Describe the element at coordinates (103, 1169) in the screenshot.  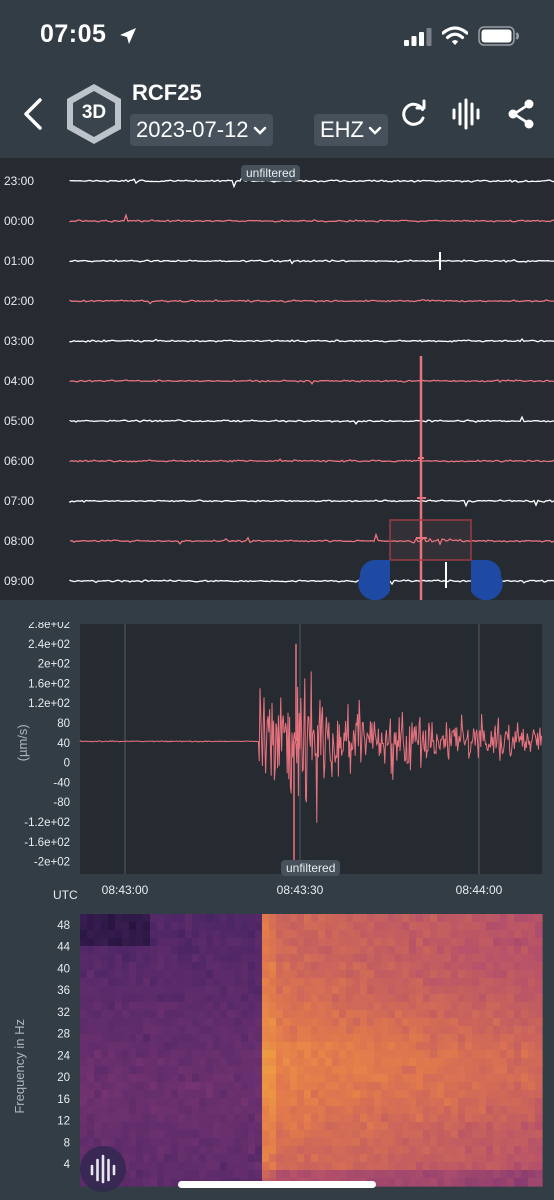
I see `spectrogram-toggle-button` at that location.